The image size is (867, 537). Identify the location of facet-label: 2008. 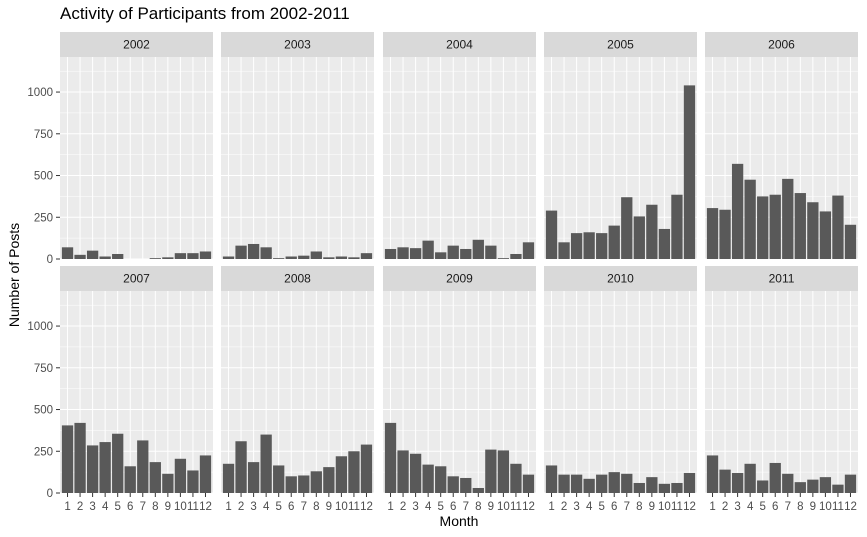
(297, 279).